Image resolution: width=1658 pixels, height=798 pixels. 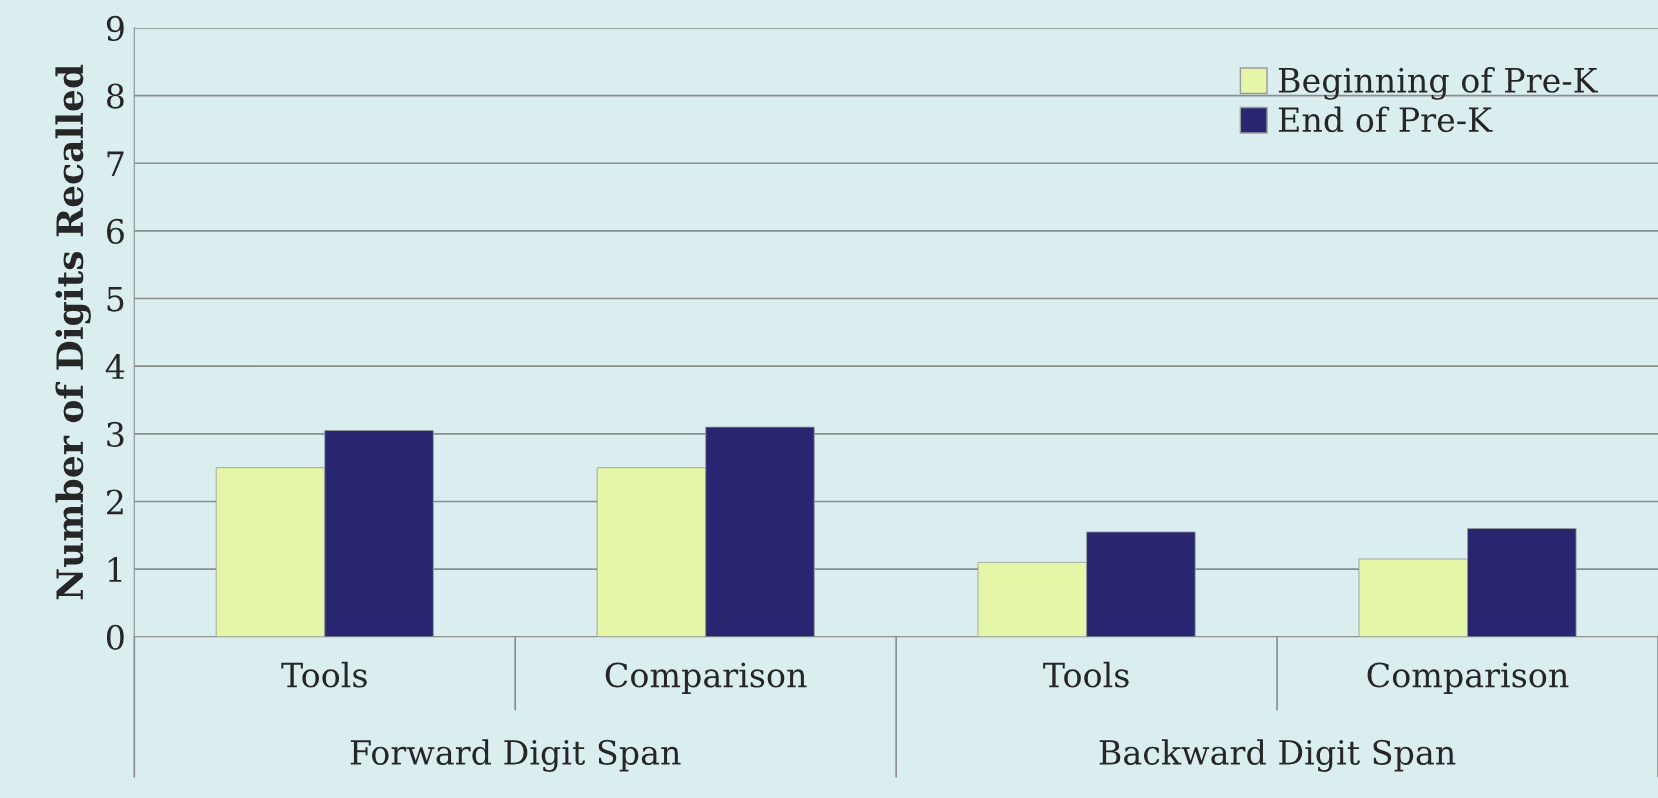 I want to click on y-tick-label: 2, so click(x=115, y=502).